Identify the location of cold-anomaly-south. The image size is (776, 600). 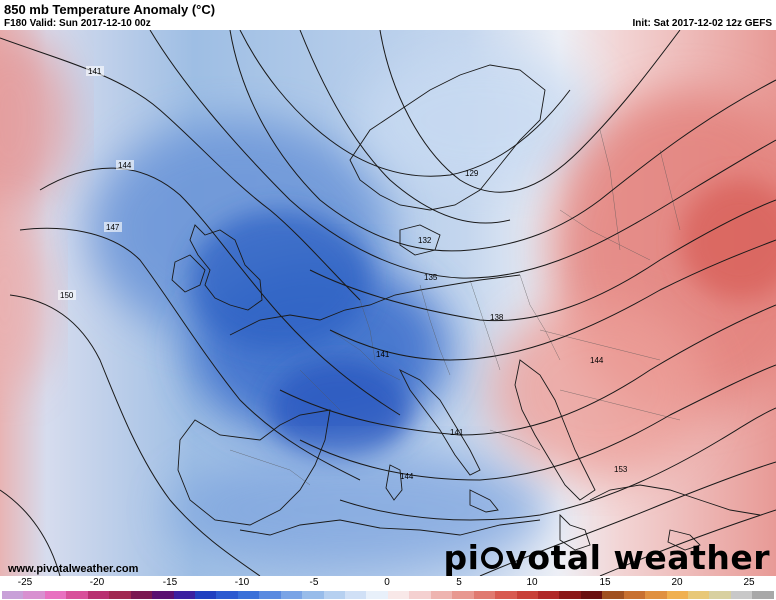
(360, 510).